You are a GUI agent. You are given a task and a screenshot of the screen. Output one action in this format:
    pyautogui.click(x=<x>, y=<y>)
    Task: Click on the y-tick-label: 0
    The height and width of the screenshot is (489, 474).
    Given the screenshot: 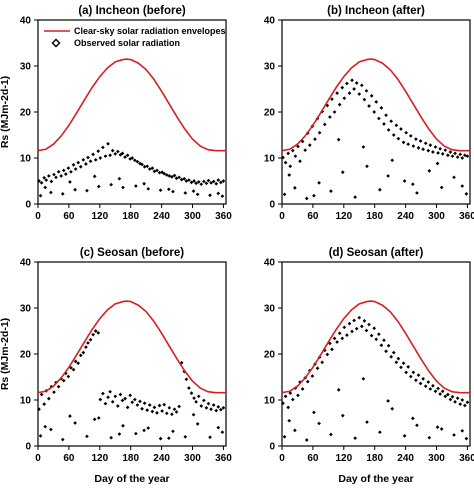 What is the action you would take?
    pyautogui.click(x=28, y=447)
    